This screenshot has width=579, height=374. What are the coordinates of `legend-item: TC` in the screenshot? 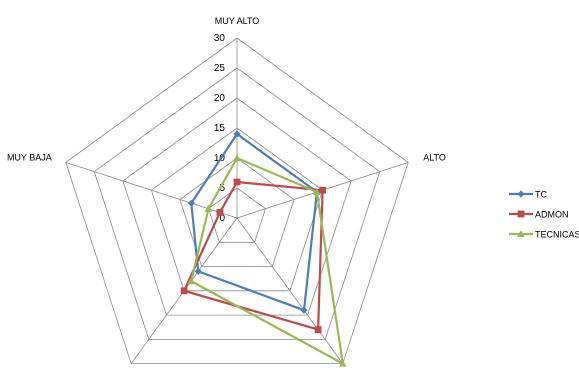 It's located at (528, 195).